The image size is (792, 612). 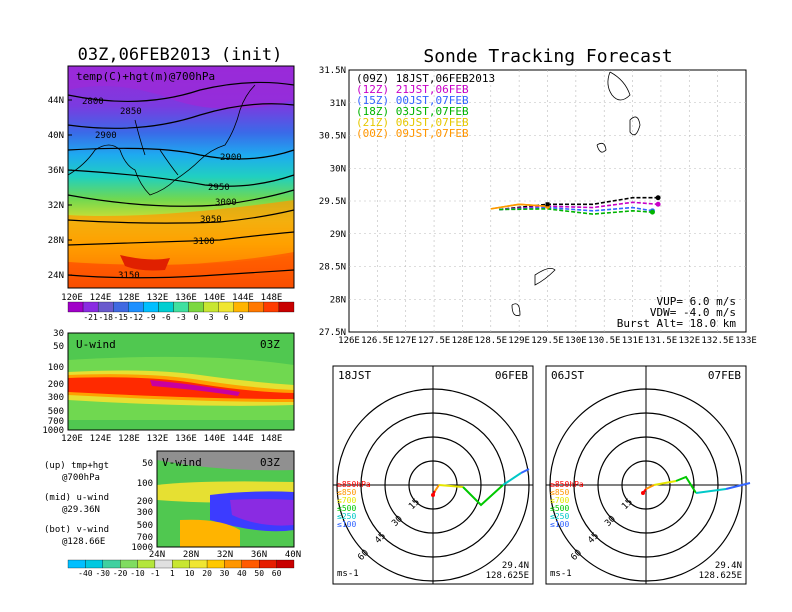 I want to click on contour-label: 3100, so click(x=204, y=242).